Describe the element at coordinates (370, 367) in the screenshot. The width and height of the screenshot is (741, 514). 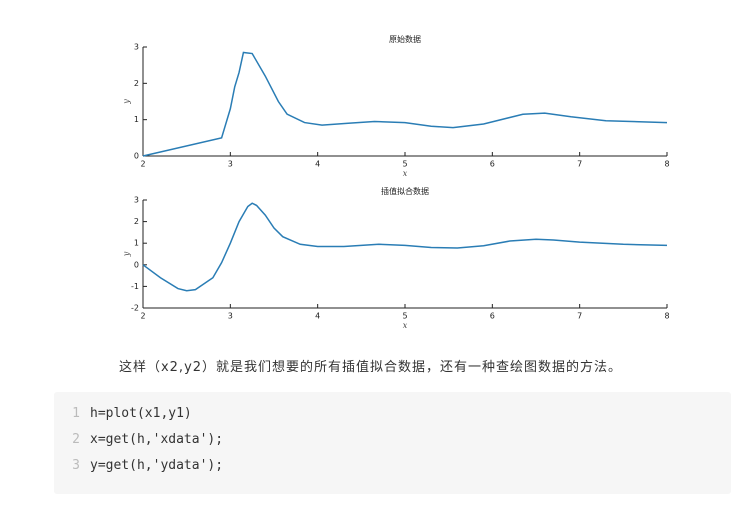
I see `paragraph: 这样（x2,y2）就是我们想要的所有插值拟合数据，还有一种查绘图数据的方法。` at that location.